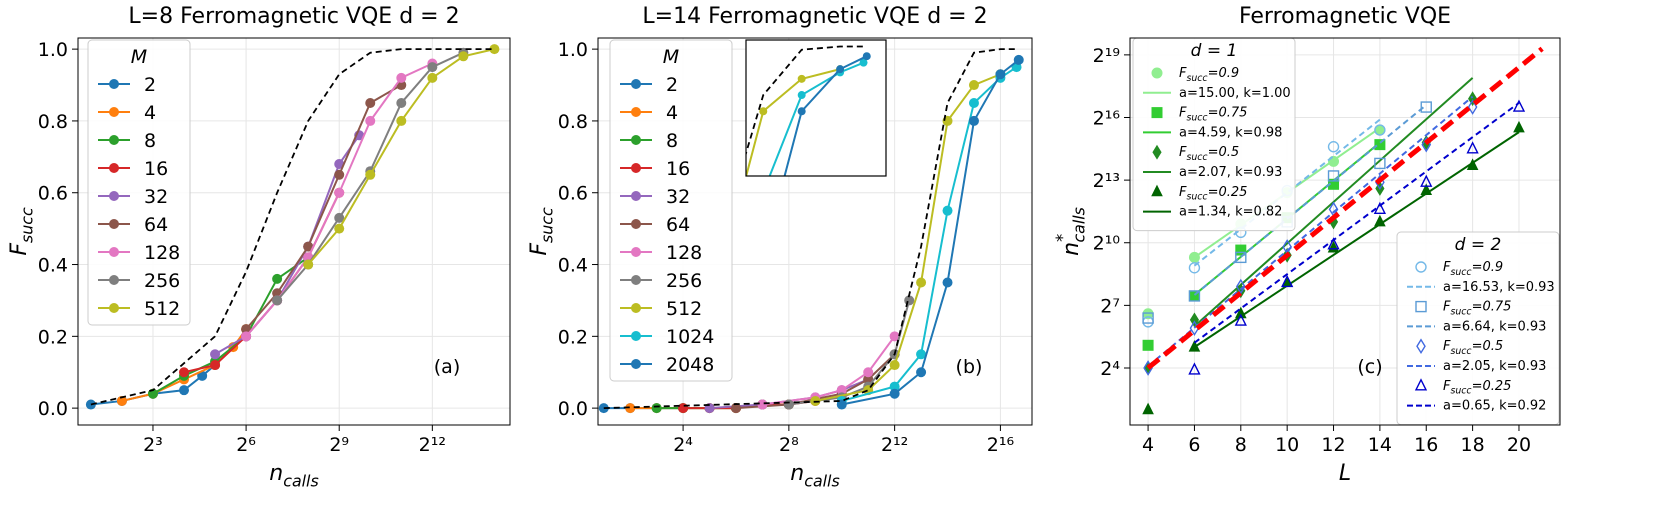  Describe the element at coordinates (573, 409) in the screenshot. I see `y-tick-label: 0.0` at that location.